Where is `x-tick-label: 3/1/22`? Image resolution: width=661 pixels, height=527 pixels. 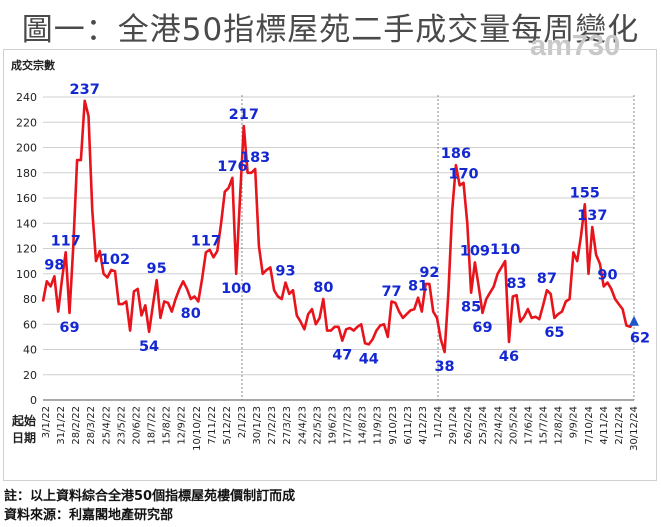
x-tick-label: 3/1/22 is located at coordinates (46, 422).